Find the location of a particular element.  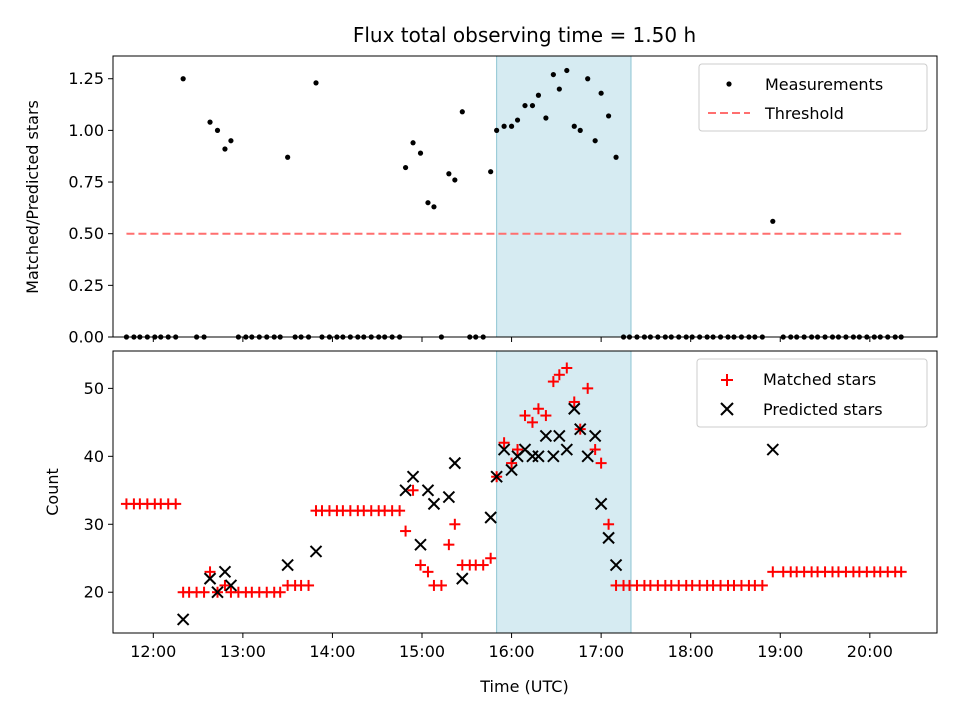

top-shaded-span is located at coordinates (564, 196).